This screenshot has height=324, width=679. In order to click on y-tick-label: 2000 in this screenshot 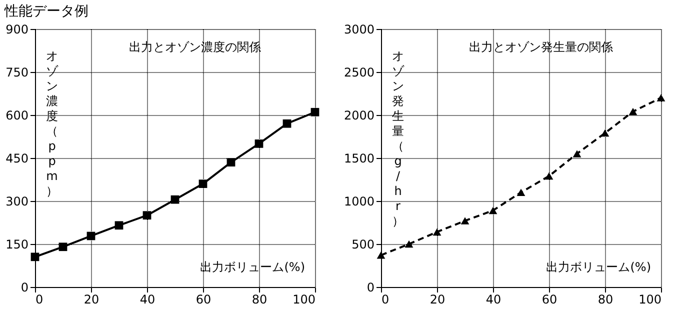, I will do `click(359, 115)`.